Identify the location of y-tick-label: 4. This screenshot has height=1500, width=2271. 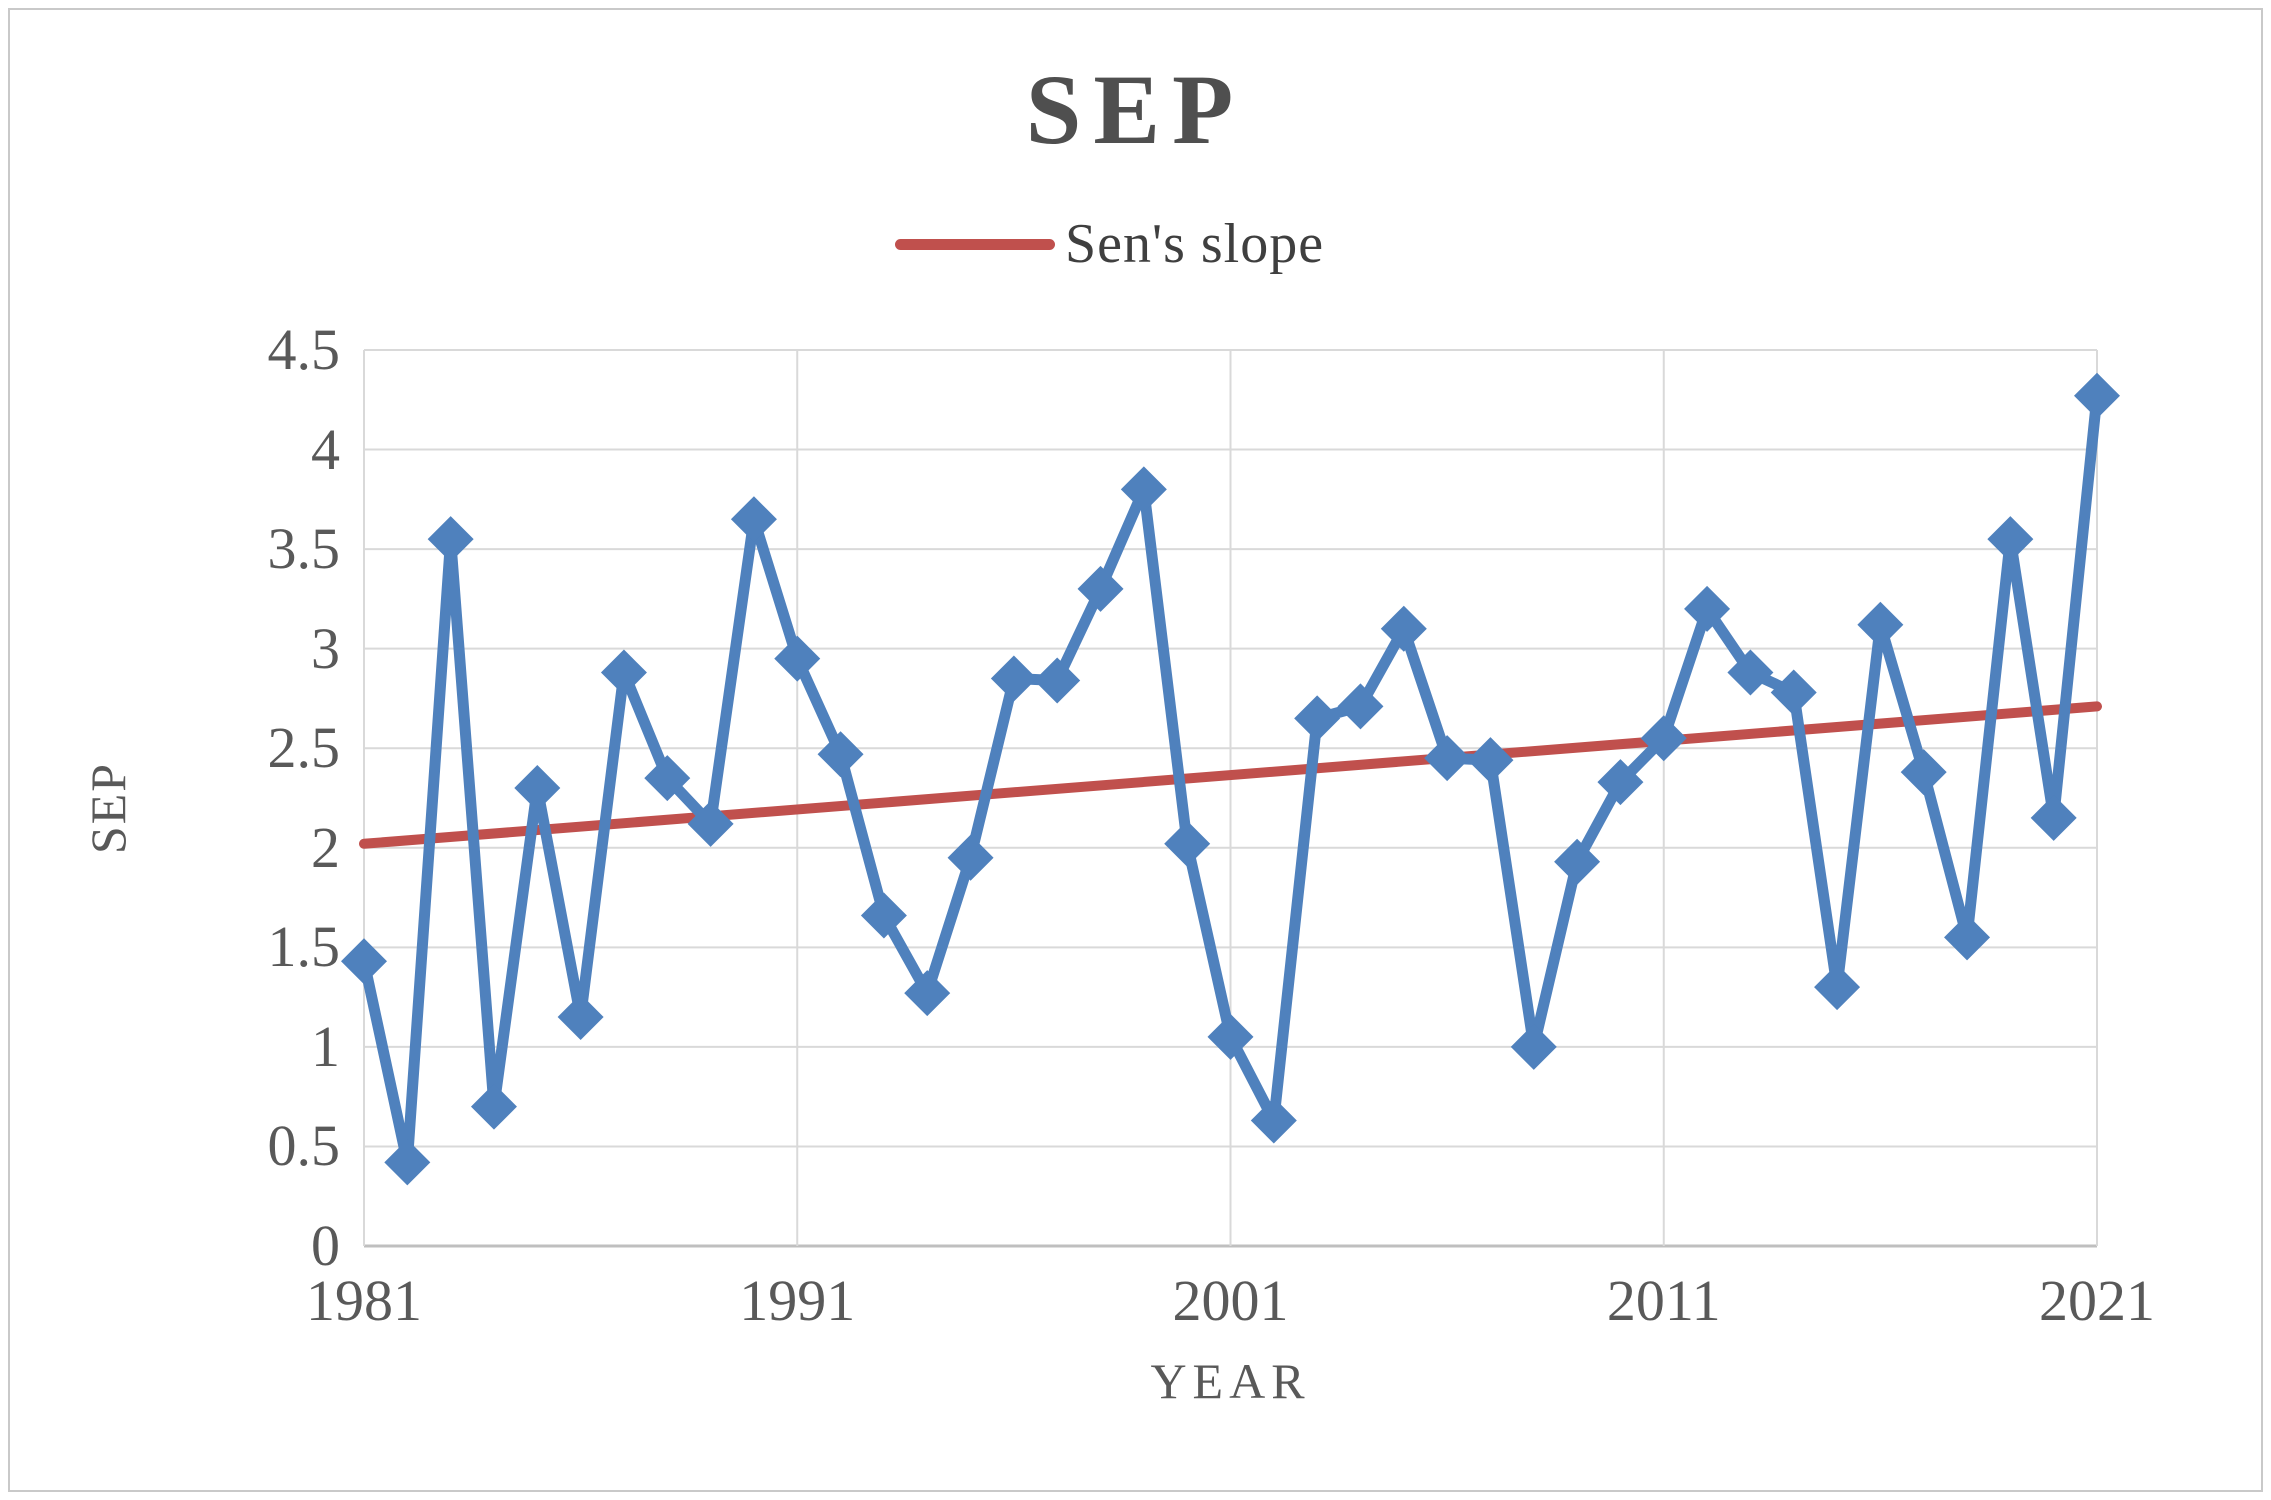
(325, 449).